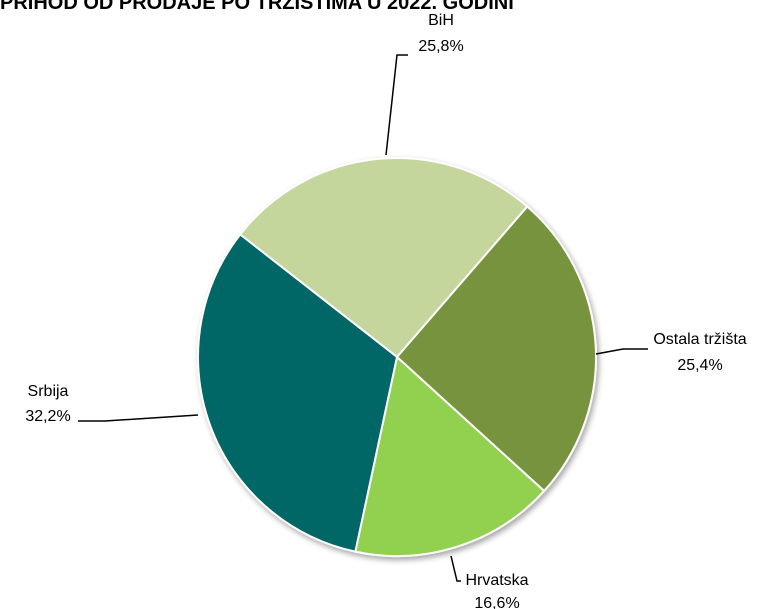 The height and width of the screenshot is (609, 778). I want to click on slice-category-label: Hrvatska, so click(496, 580).